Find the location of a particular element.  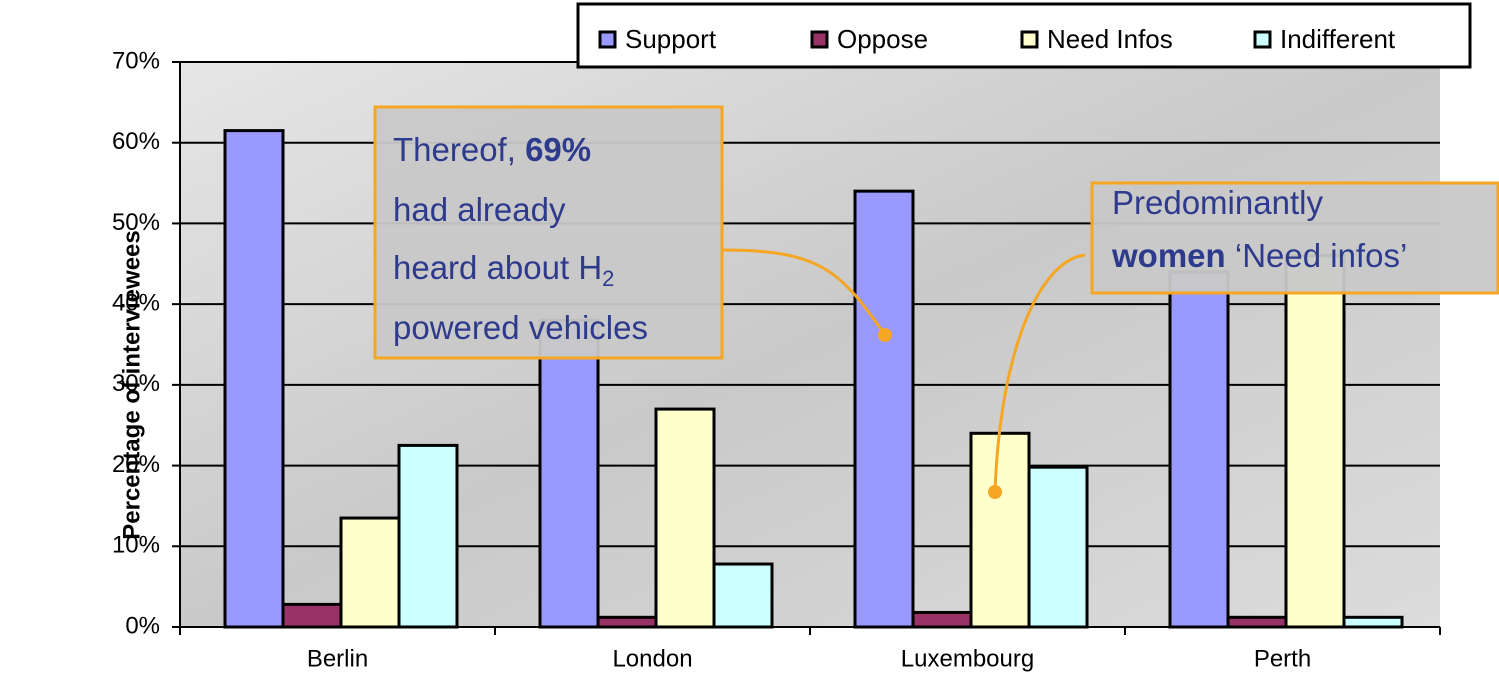

y-tick-label: 70% is located at coordinates (136, 60).